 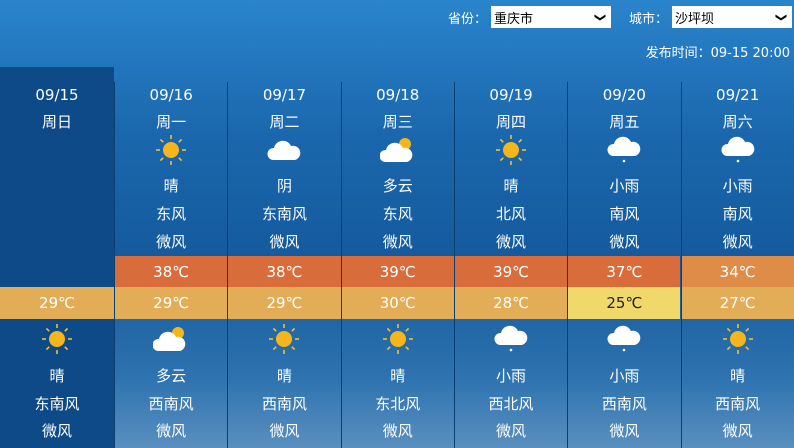 What do you see at coordinates (648, 19) in the screenshot?
I see `city-label: 城市：` at bounding box center [648, 19].